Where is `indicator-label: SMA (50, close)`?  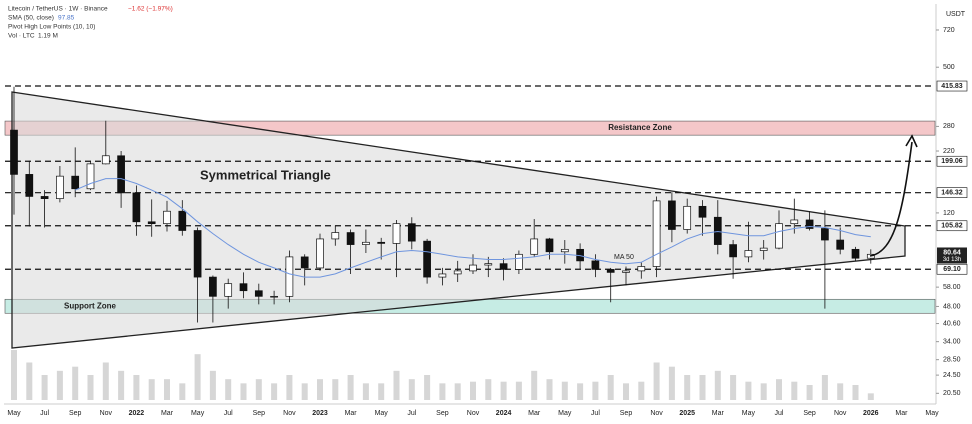 indicator-label: SMA (50, close) is located at coordinates (31, 18).